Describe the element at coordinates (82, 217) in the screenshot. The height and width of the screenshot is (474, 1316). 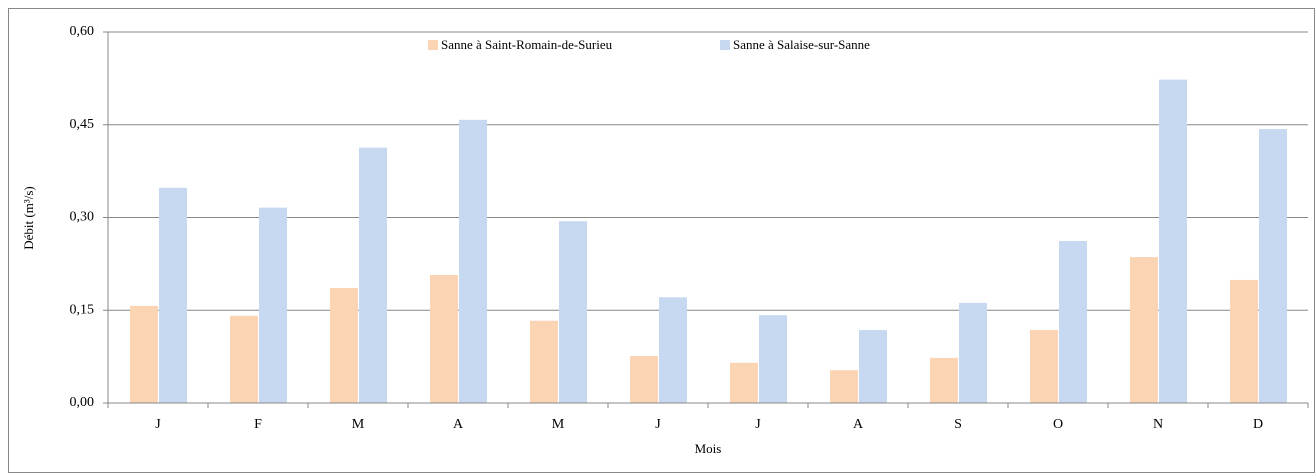
I see `y-tick-label: 0,30` at that location.